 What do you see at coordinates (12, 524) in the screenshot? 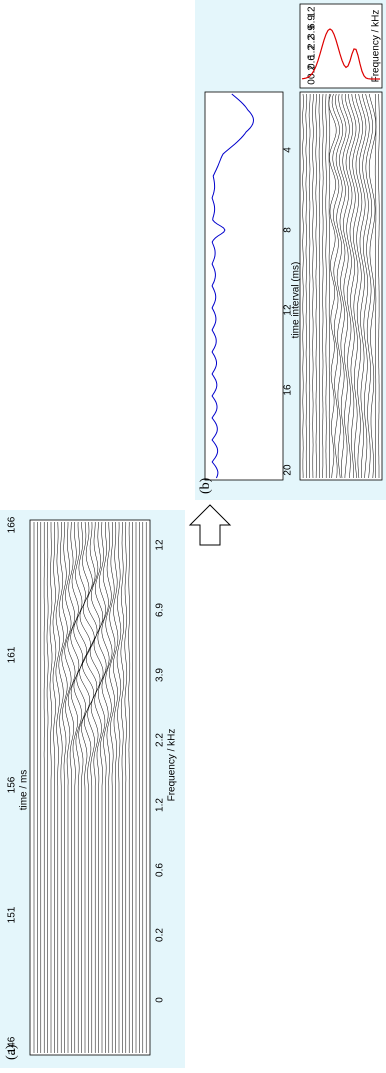
I see `time-tick-label: 166` at bounding box center [12, 524].